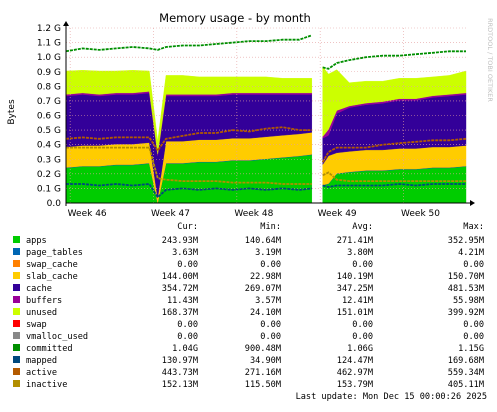 This screenshot has width=497, height=412. I want to click on legend-header: Min:, so click(270, 227).